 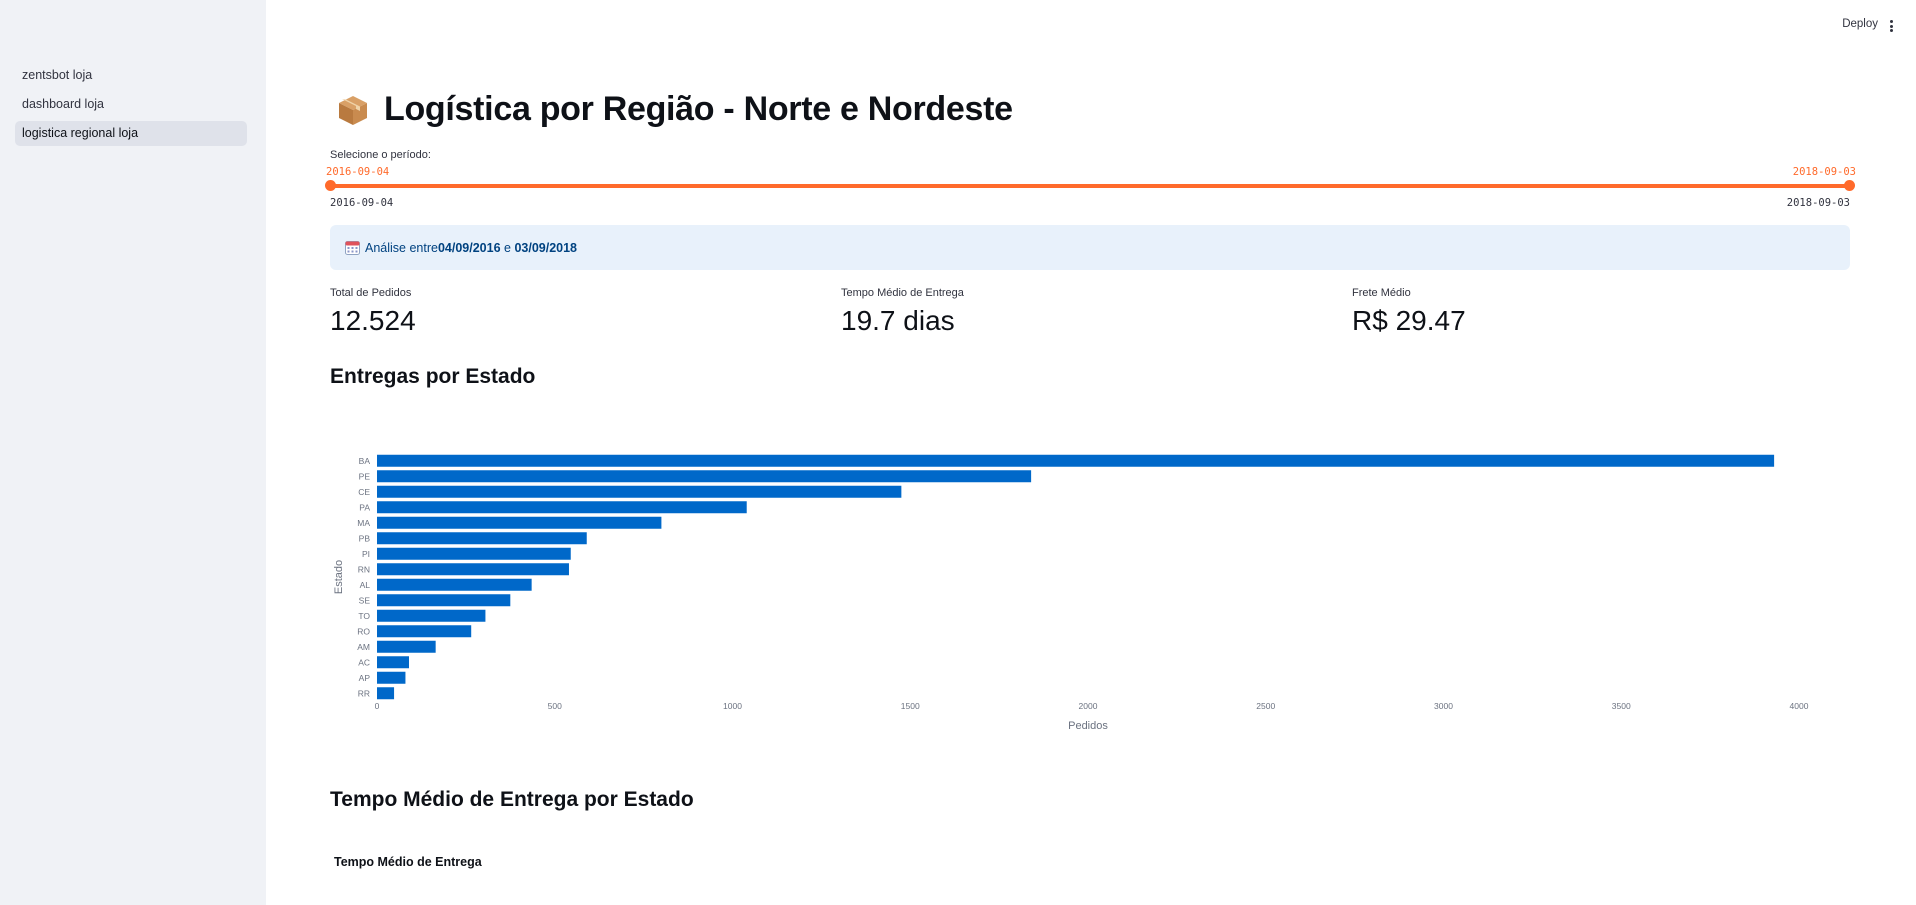 I want to click on y-tick-label: PB, so click(x=365, y=538).